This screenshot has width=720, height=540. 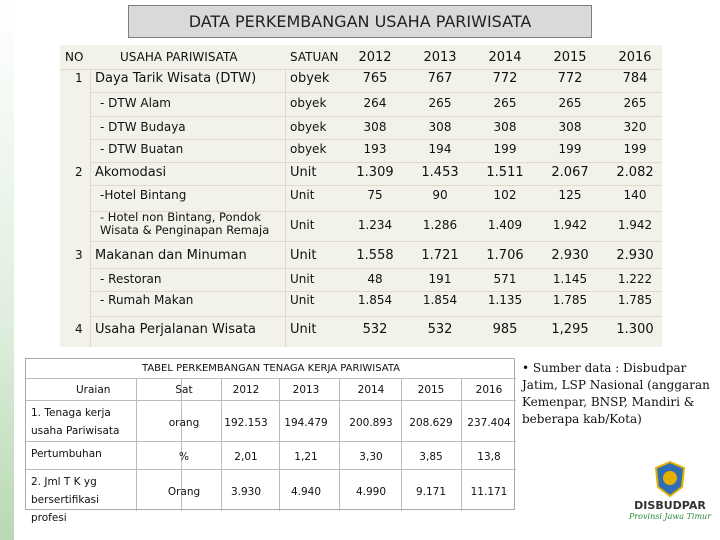 I want to click on logo-subtitle: Provinsi Jawa Timur, so click(x=670, y=516).